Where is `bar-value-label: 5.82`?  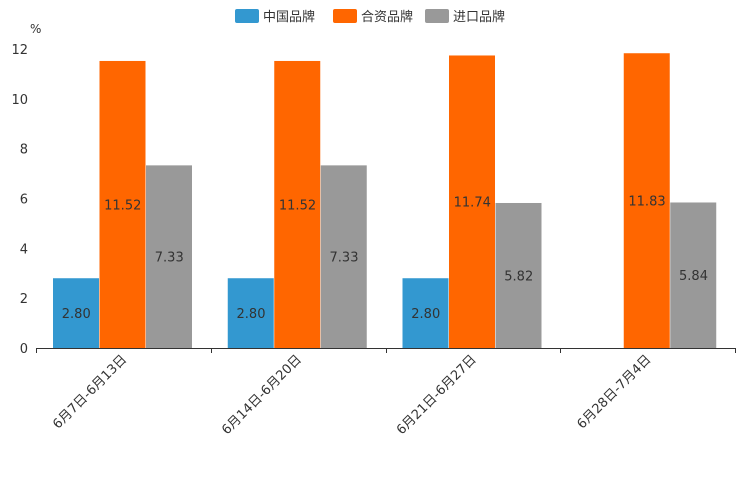 bar-value-label: 5.82 is located at coordinates (518, 276).